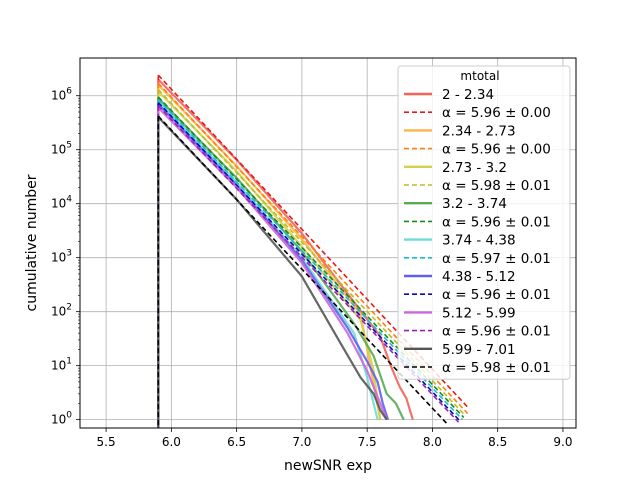 The width and height of the screenshot is (640, 480). I want to click on x-tick-label: 5.5, so click(106, 442).